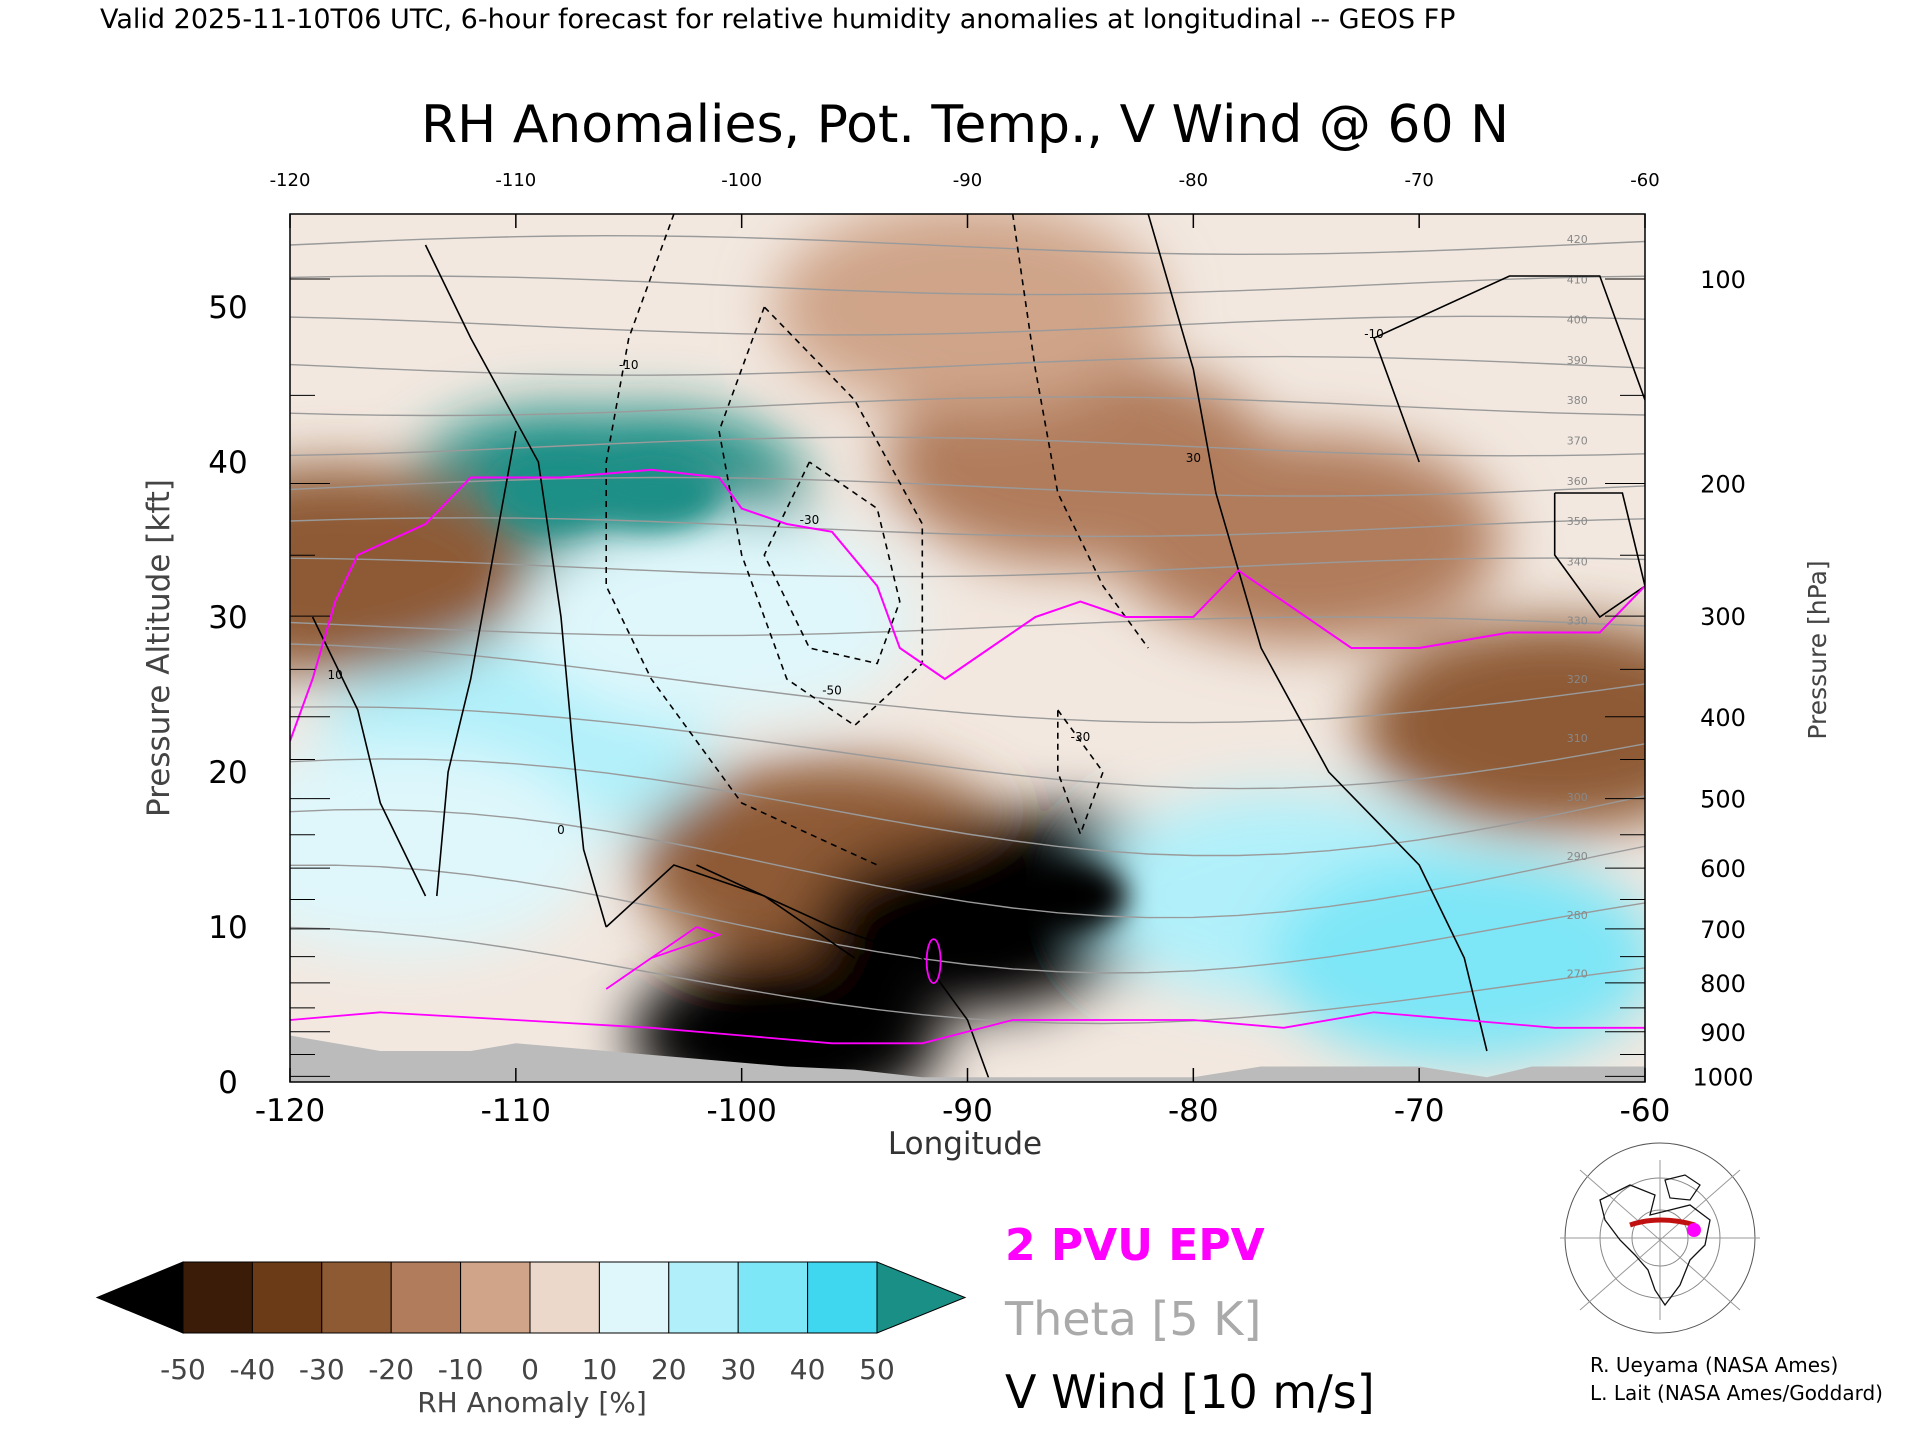  Describe the element at coordinates (1577, 974) in the screenshot. I see `theta-contour-label: 270` at that location.